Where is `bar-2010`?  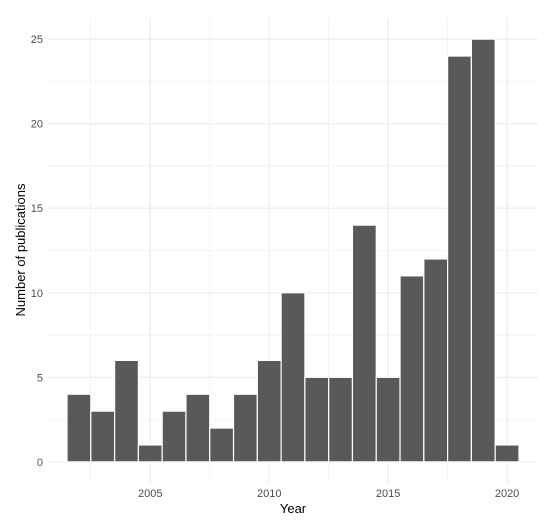
bar-2010 is located at coordinates (269, 411).